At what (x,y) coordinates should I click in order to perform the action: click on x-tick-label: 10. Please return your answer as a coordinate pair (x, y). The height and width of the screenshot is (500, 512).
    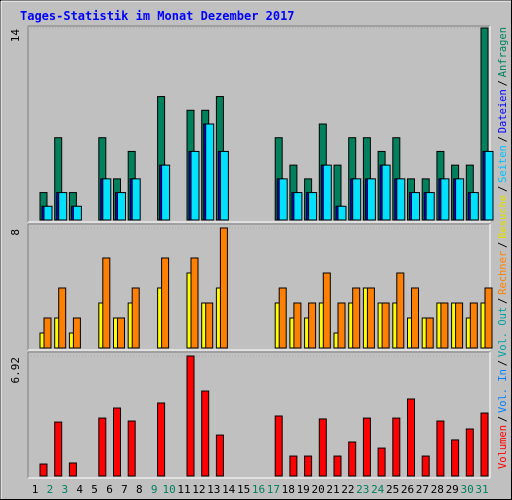
    Looking at the image, I should click on (168, 489).